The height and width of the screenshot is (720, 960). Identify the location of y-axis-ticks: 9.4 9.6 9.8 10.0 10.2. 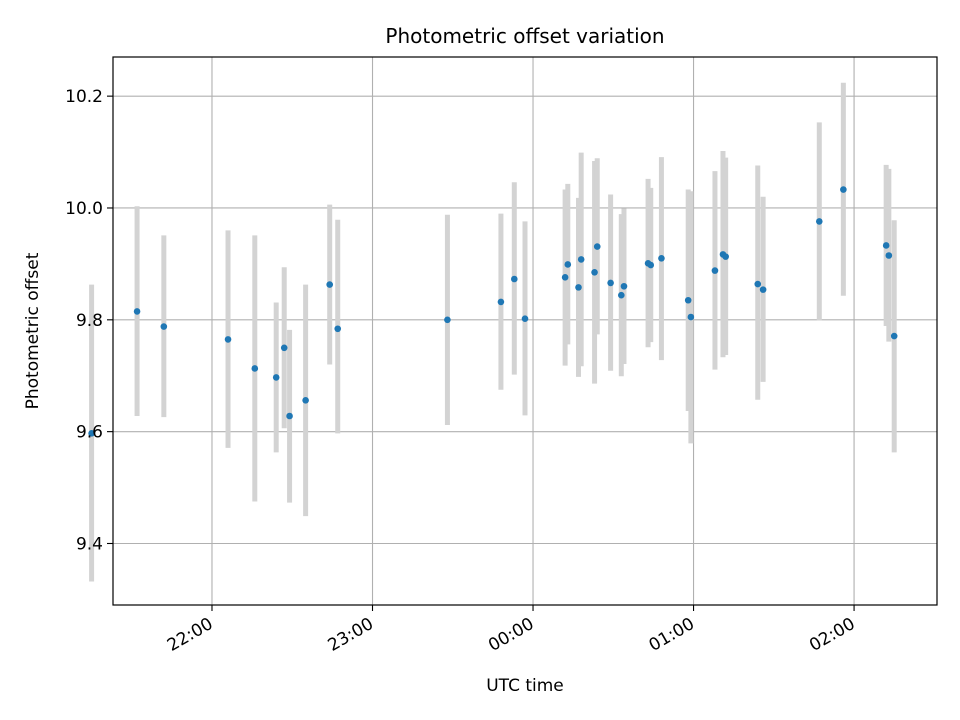
(89, 320).